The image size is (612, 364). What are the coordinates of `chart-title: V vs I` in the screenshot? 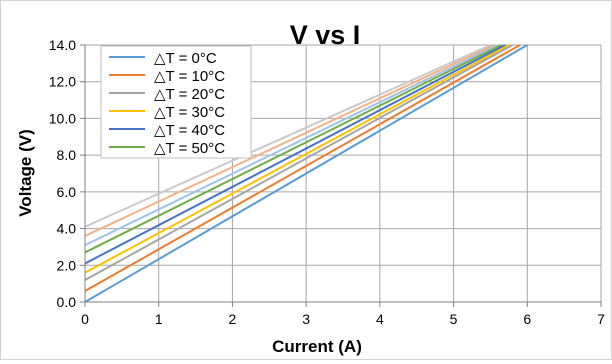 It's located at (325, 35).